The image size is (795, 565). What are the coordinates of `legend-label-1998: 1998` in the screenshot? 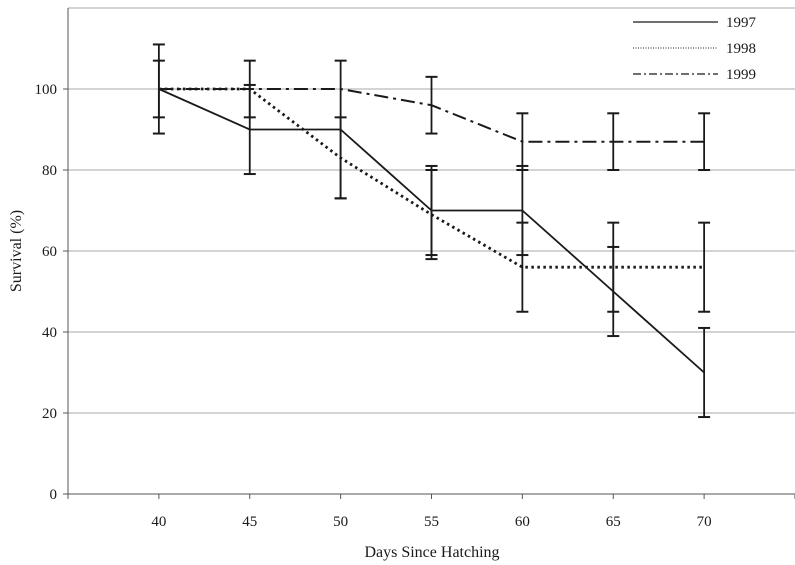 It's located at (741, 49).